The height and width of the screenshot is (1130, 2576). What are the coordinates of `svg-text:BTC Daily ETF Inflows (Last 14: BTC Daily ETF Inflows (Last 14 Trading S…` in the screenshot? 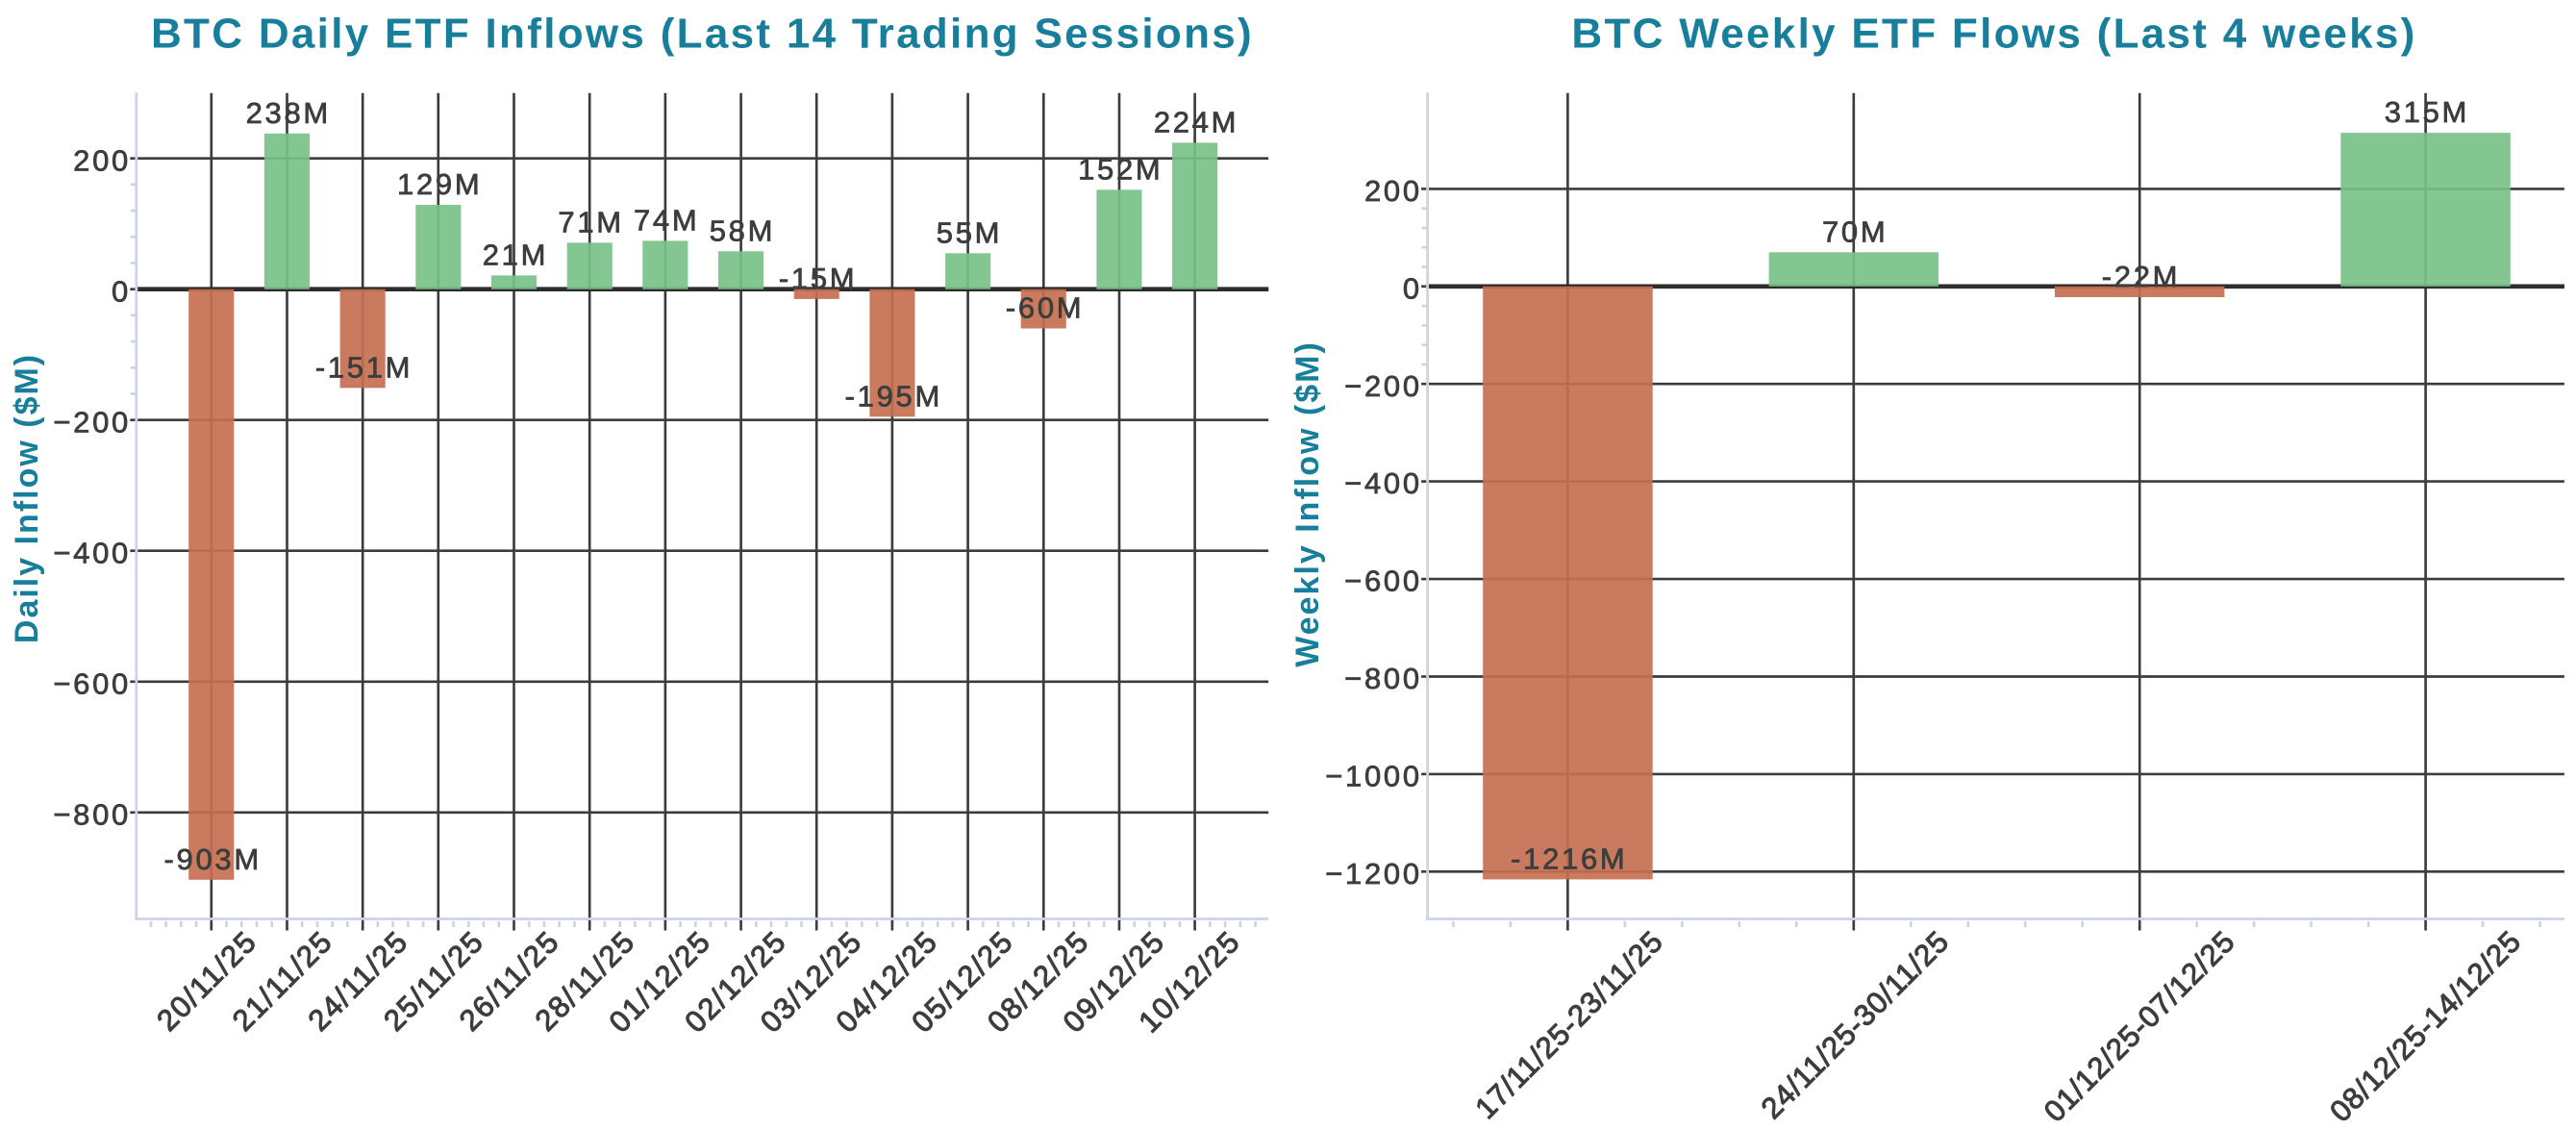 It's located at (702, 34).